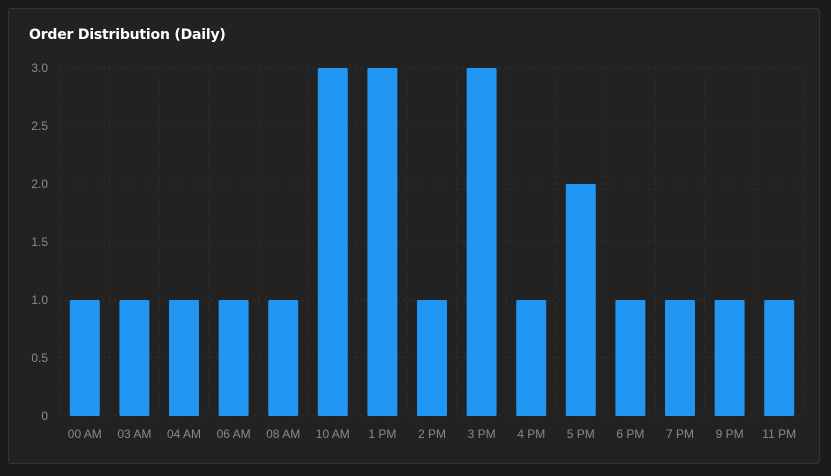 The image size is (831, 476). I want to click on bar-7-pm, so click(680, 358).